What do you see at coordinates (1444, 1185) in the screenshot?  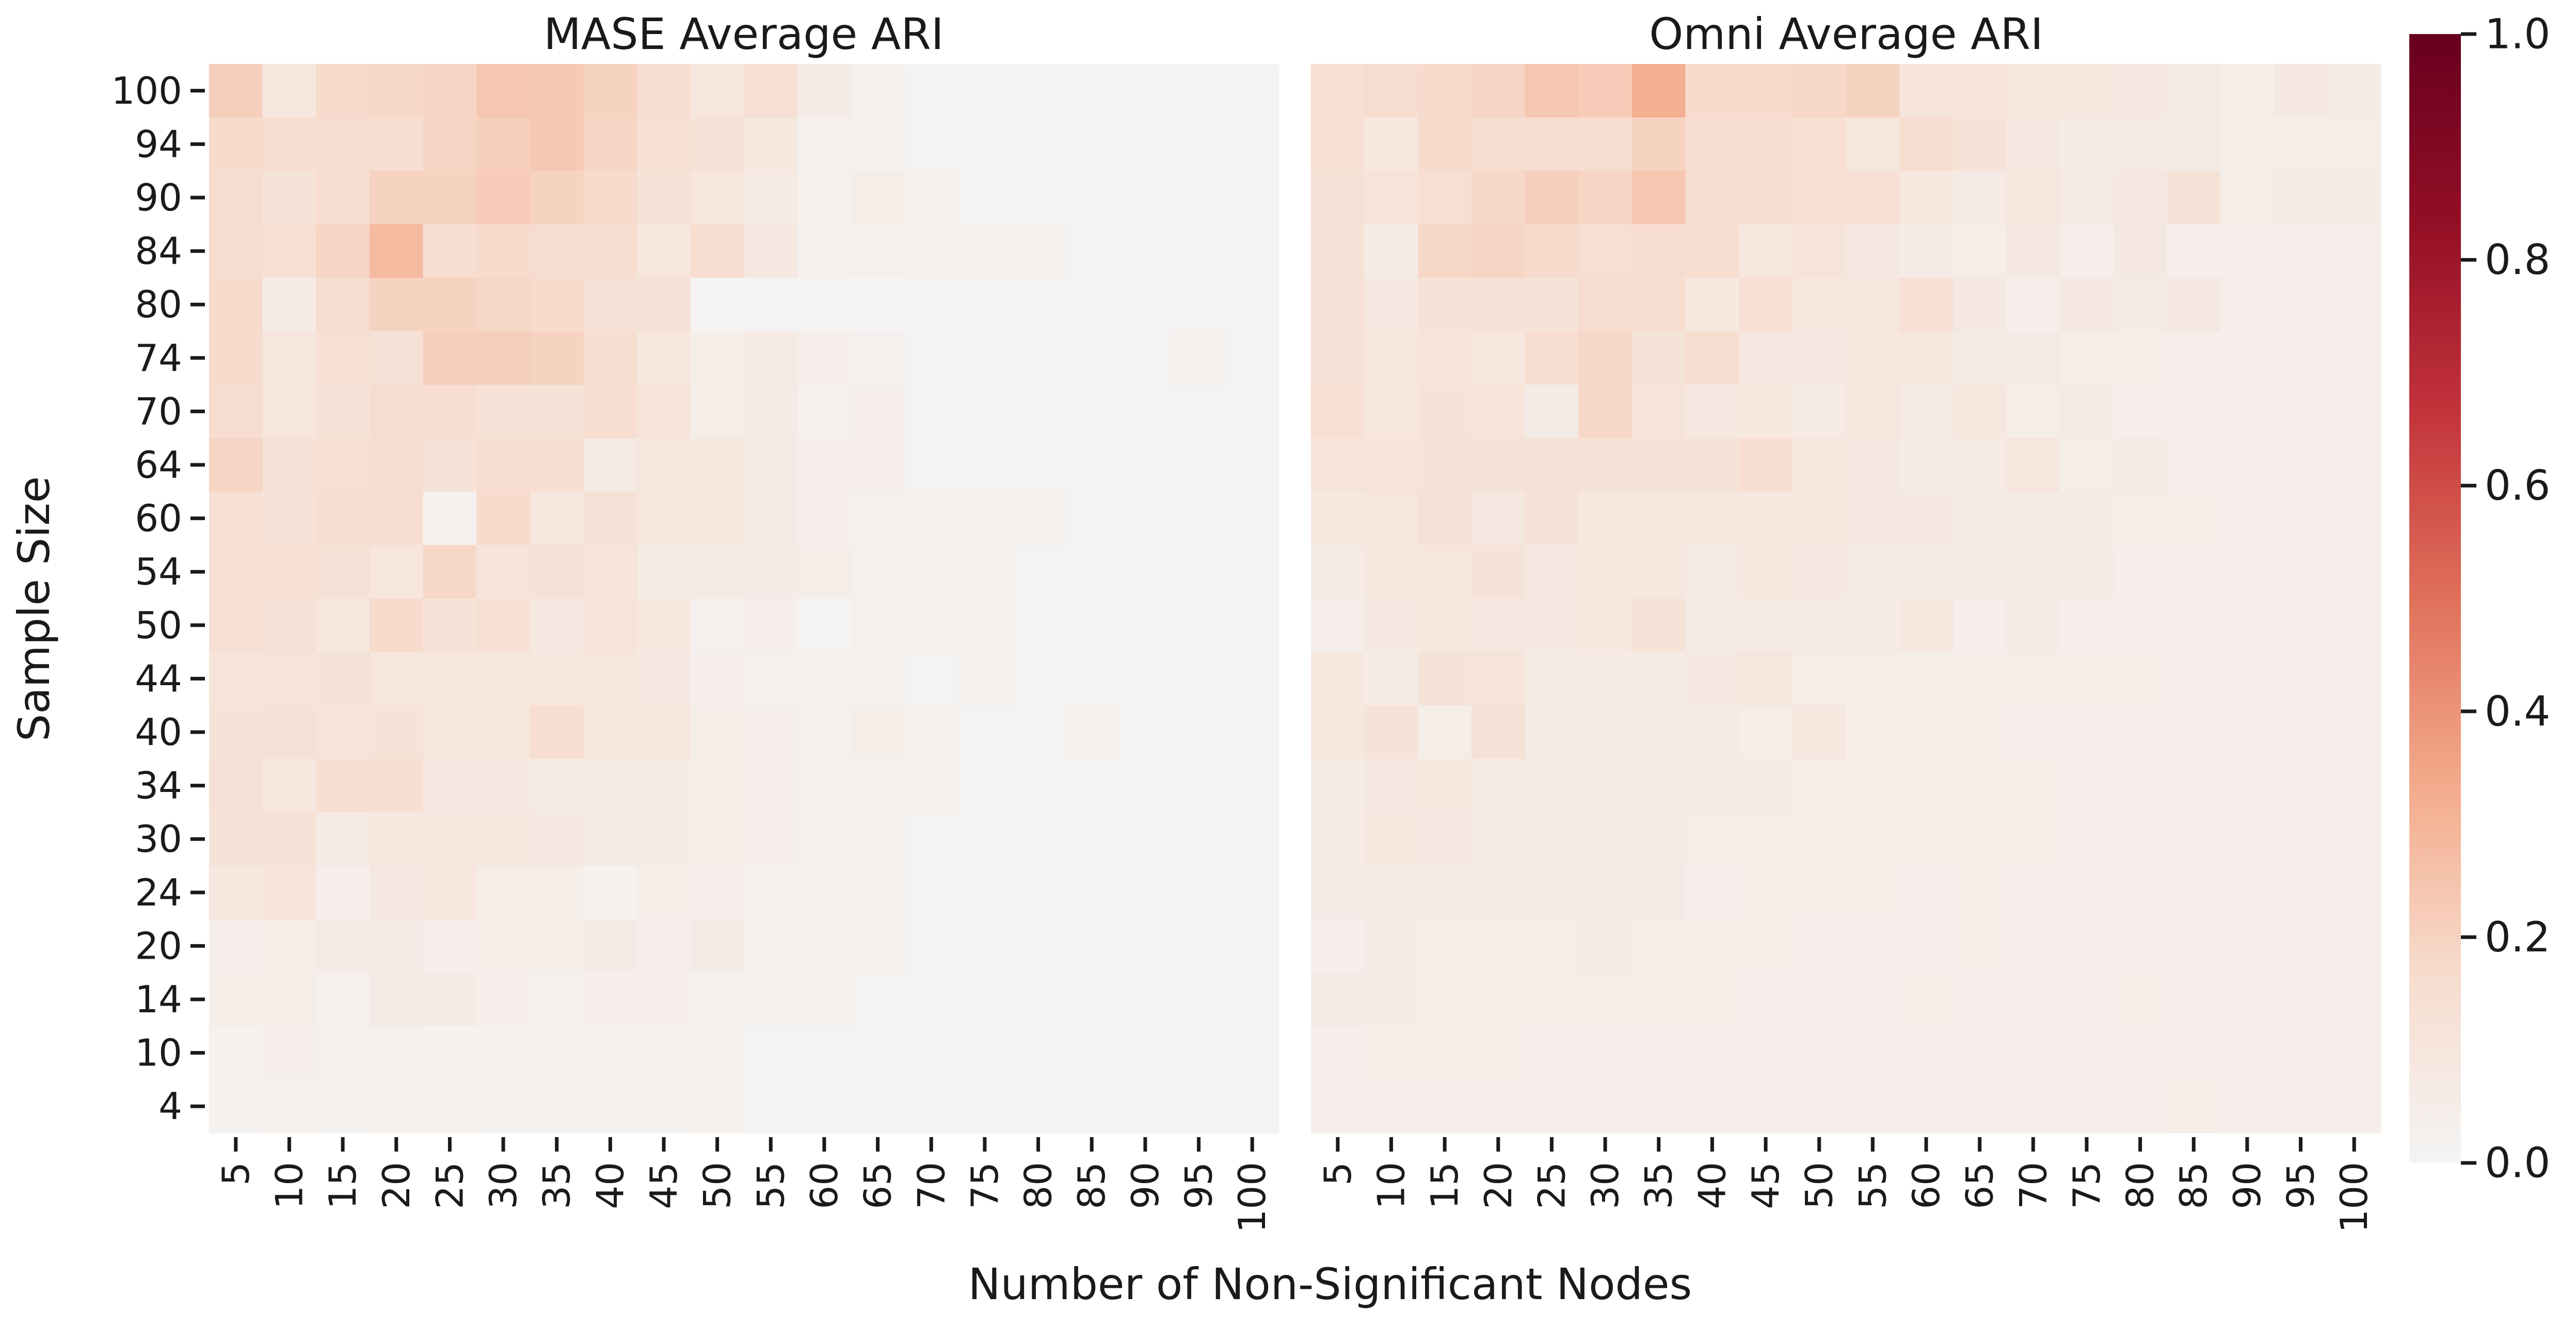 I see `x-tick-label: 15` at bounding box center [1444, 1185].